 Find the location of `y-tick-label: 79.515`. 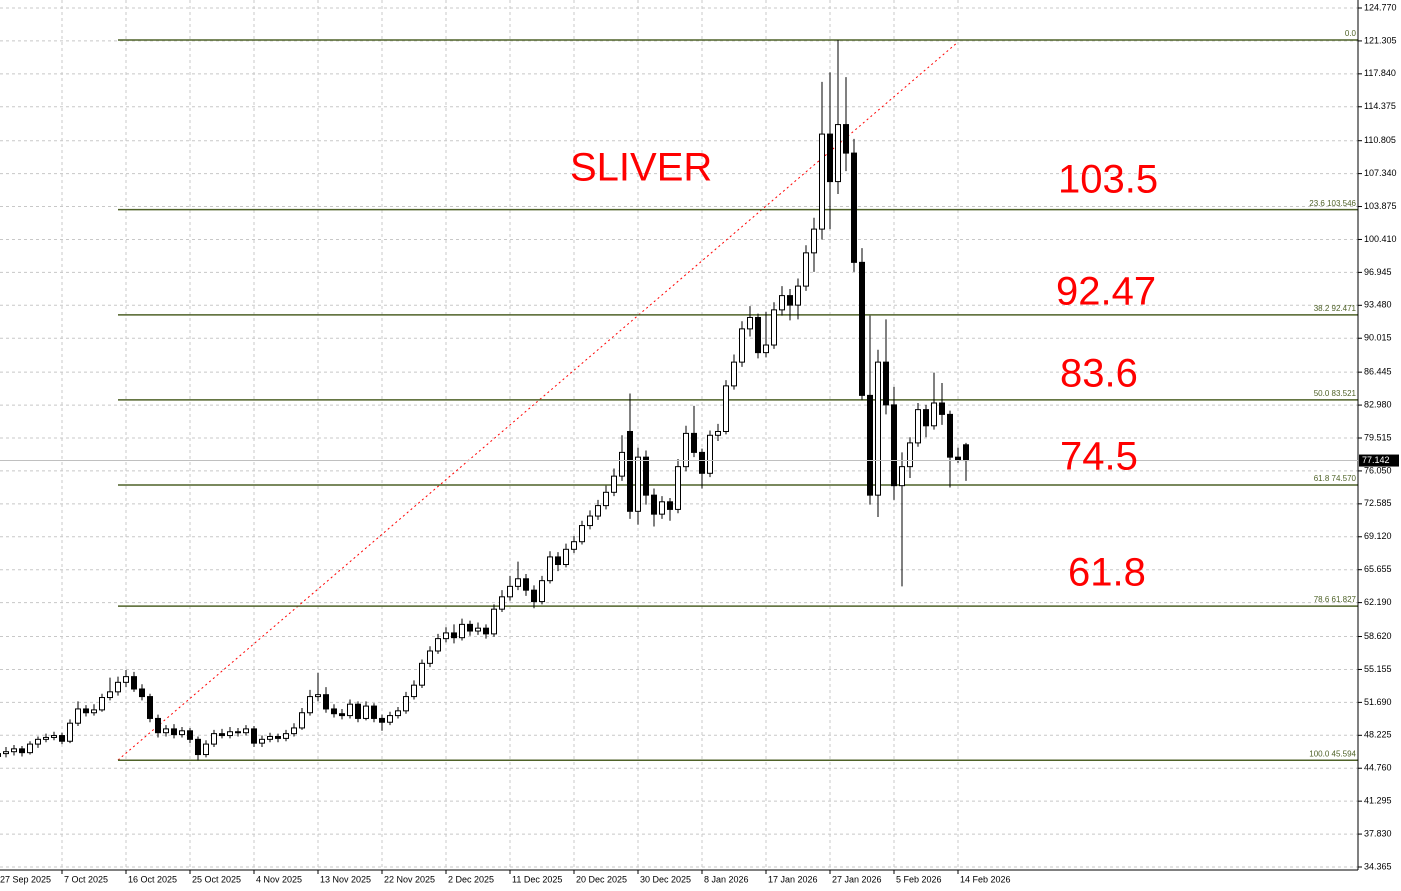

y-tick-label: 79.515 is located at coordinates (1378, 437).